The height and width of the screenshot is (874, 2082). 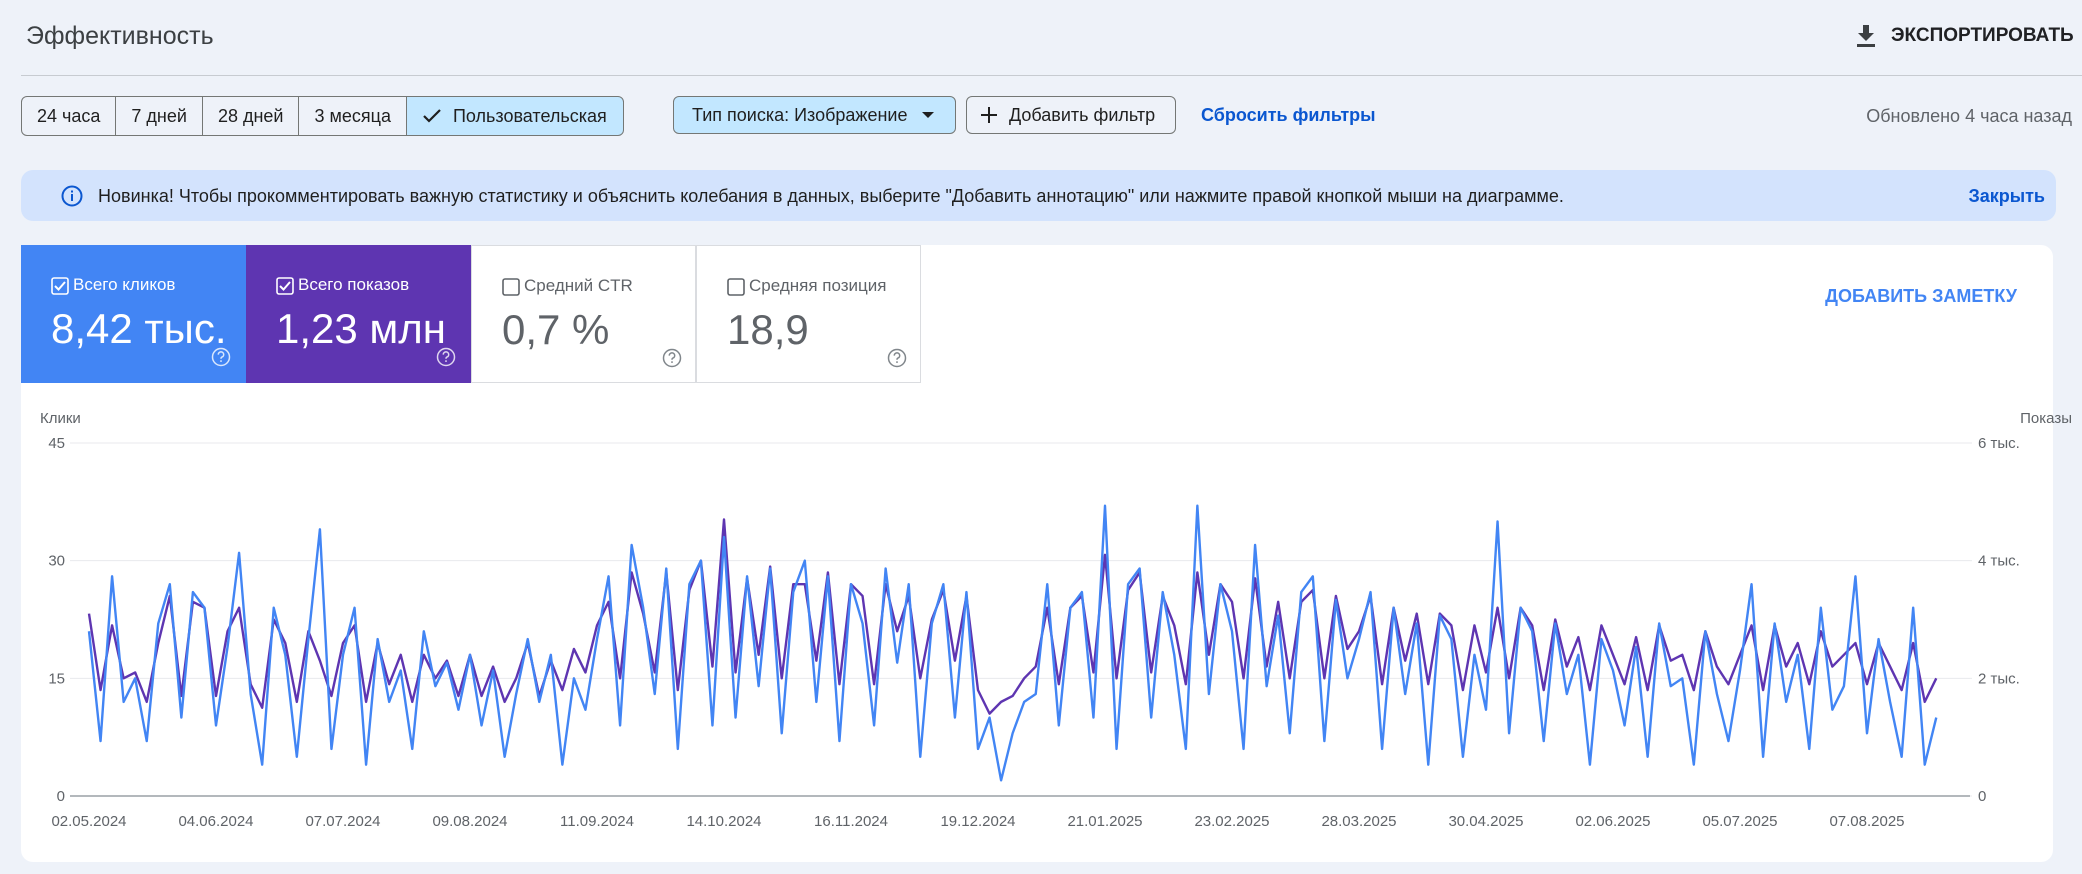 What do you see at coordinates (800, 114) in the screenshot?
I see `search-type-label: Тип поиска: Изображение` at bounding box center [800, 114].